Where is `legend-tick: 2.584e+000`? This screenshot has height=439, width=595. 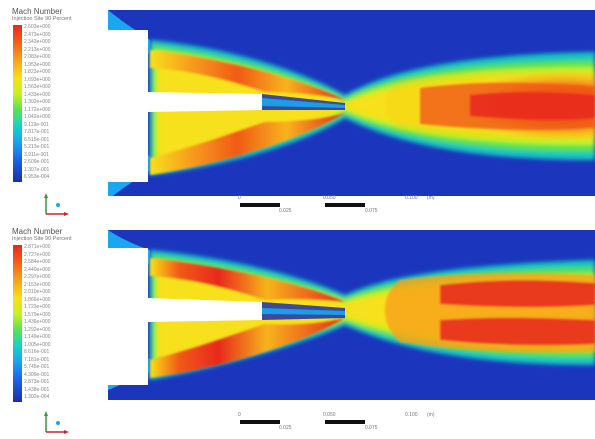 legend-tick: 2.584e+000 is located at coordinates (37, 262).